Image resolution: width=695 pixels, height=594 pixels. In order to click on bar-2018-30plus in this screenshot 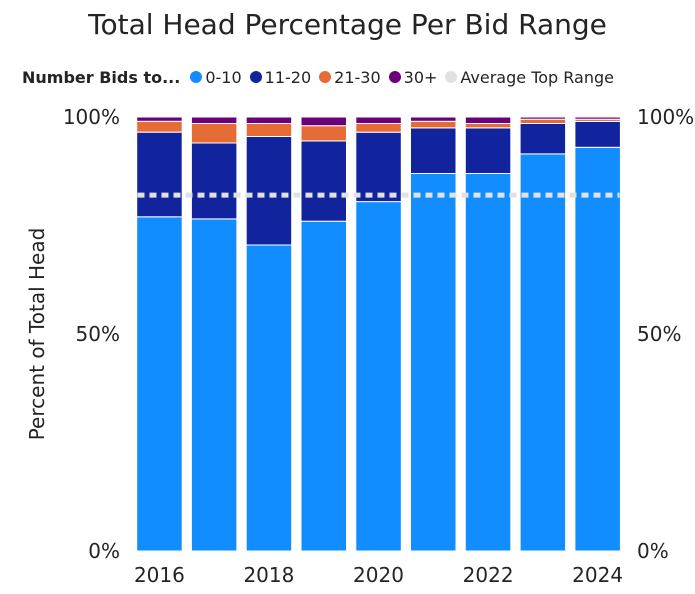, I will do `click(269, 120)`.